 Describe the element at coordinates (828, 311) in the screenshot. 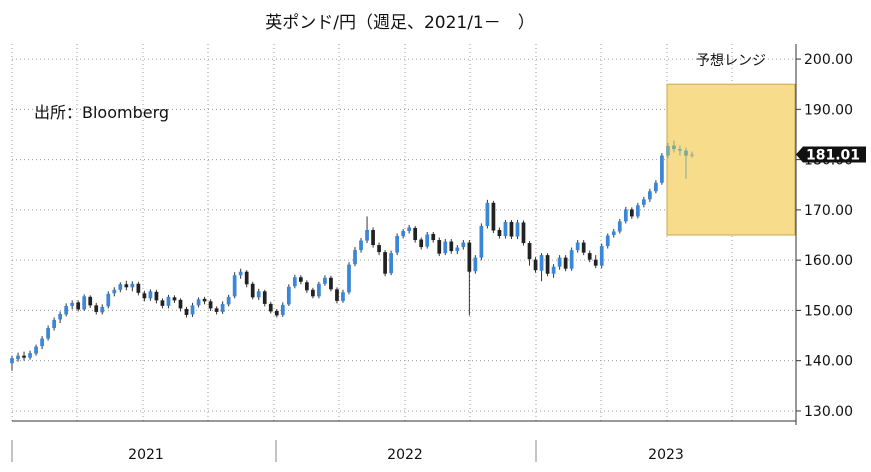

I see `y-tick-label: 150.00` at that location.